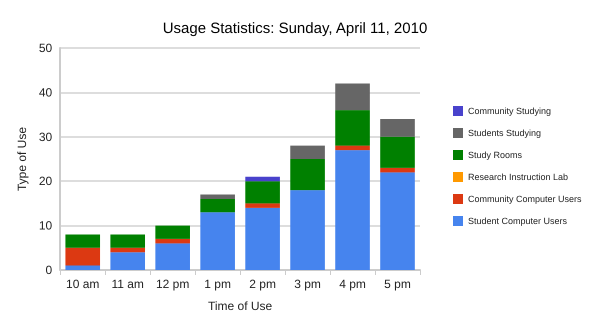 The width and height of the screenshot is (590, 332). What do you see at coordinates (45, 48) in the screenshot?
I see `y-tick-label: 50` at bounding box center [45, 48].